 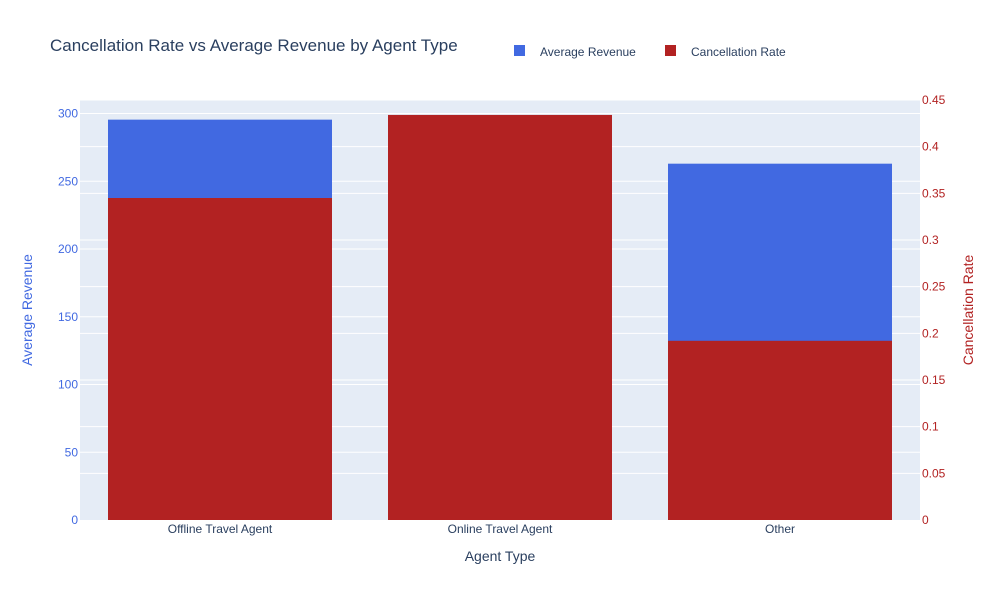 I want to click on x-tick-label-other: Other, so click(x=780, y=529).